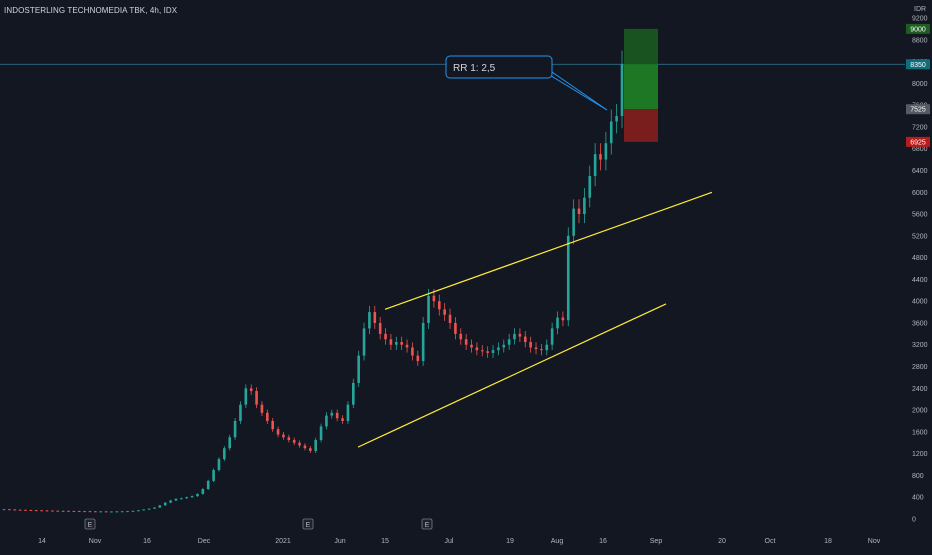 This screenshot has width=932, height=555. What do you see at coordinates (42, 541) in the screenshot?
I see `x-tick-label: 14` at bounding box center [42, 541].